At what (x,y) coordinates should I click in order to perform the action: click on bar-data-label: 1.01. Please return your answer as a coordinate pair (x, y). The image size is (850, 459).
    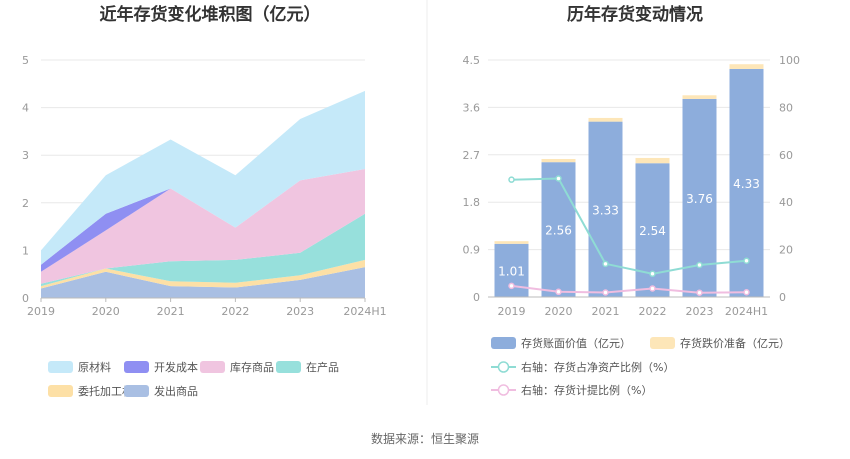
    Looking at the image, I should click on (511, 271).